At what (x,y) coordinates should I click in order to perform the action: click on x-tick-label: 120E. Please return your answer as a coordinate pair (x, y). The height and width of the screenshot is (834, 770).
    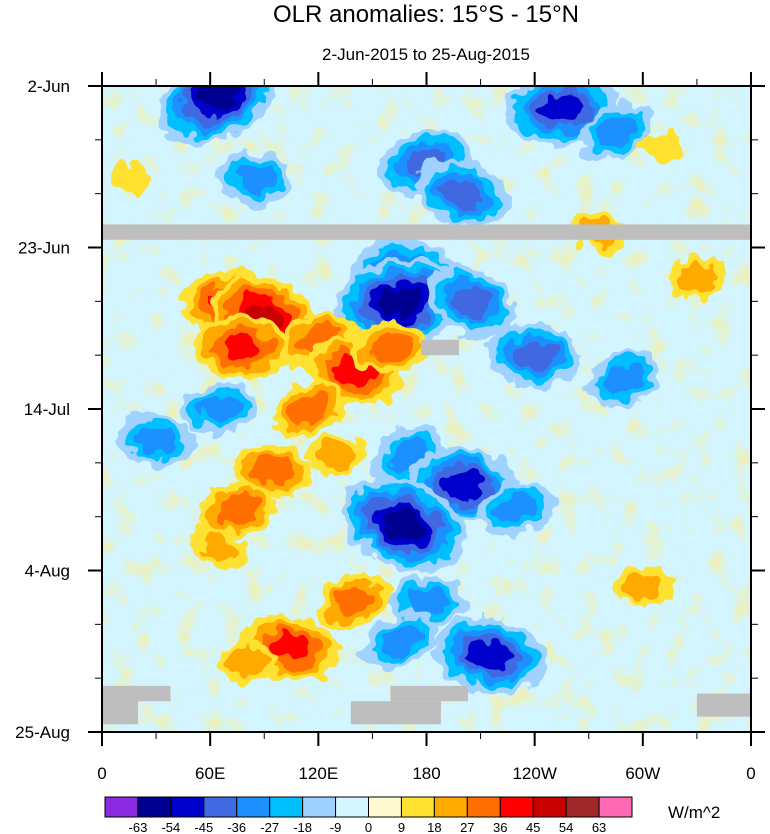
    Looking at the image, I should click on (318, 773).